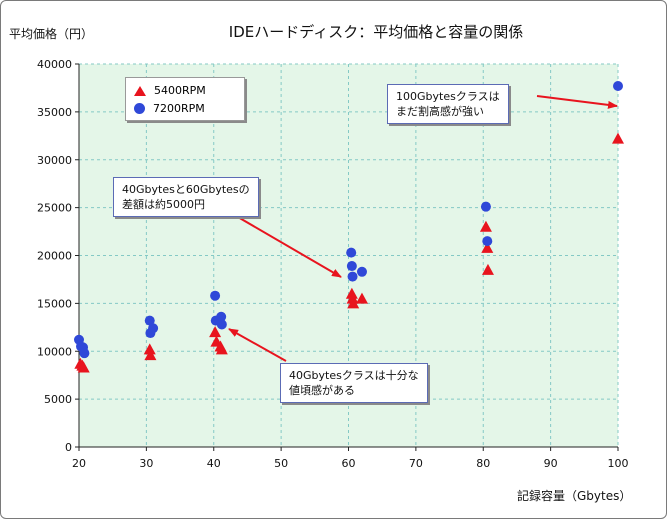 The image size is (667, 520). Describe the element at coordinates (54, 64) in the screenshot. I see `y-tick-label: 40000` at that location.